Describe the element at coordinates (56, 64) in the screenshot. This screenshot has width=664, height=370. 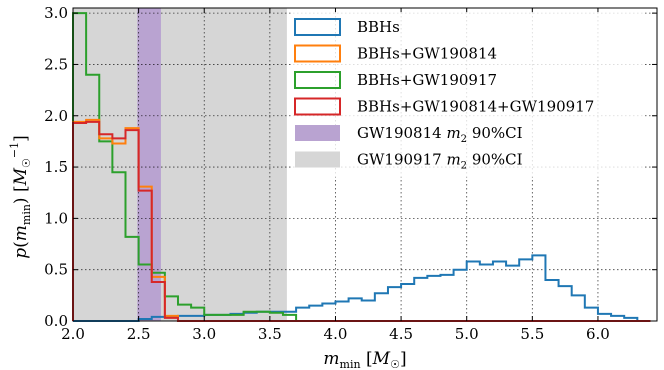
I see `y-tick-label: 2.5` at that location.